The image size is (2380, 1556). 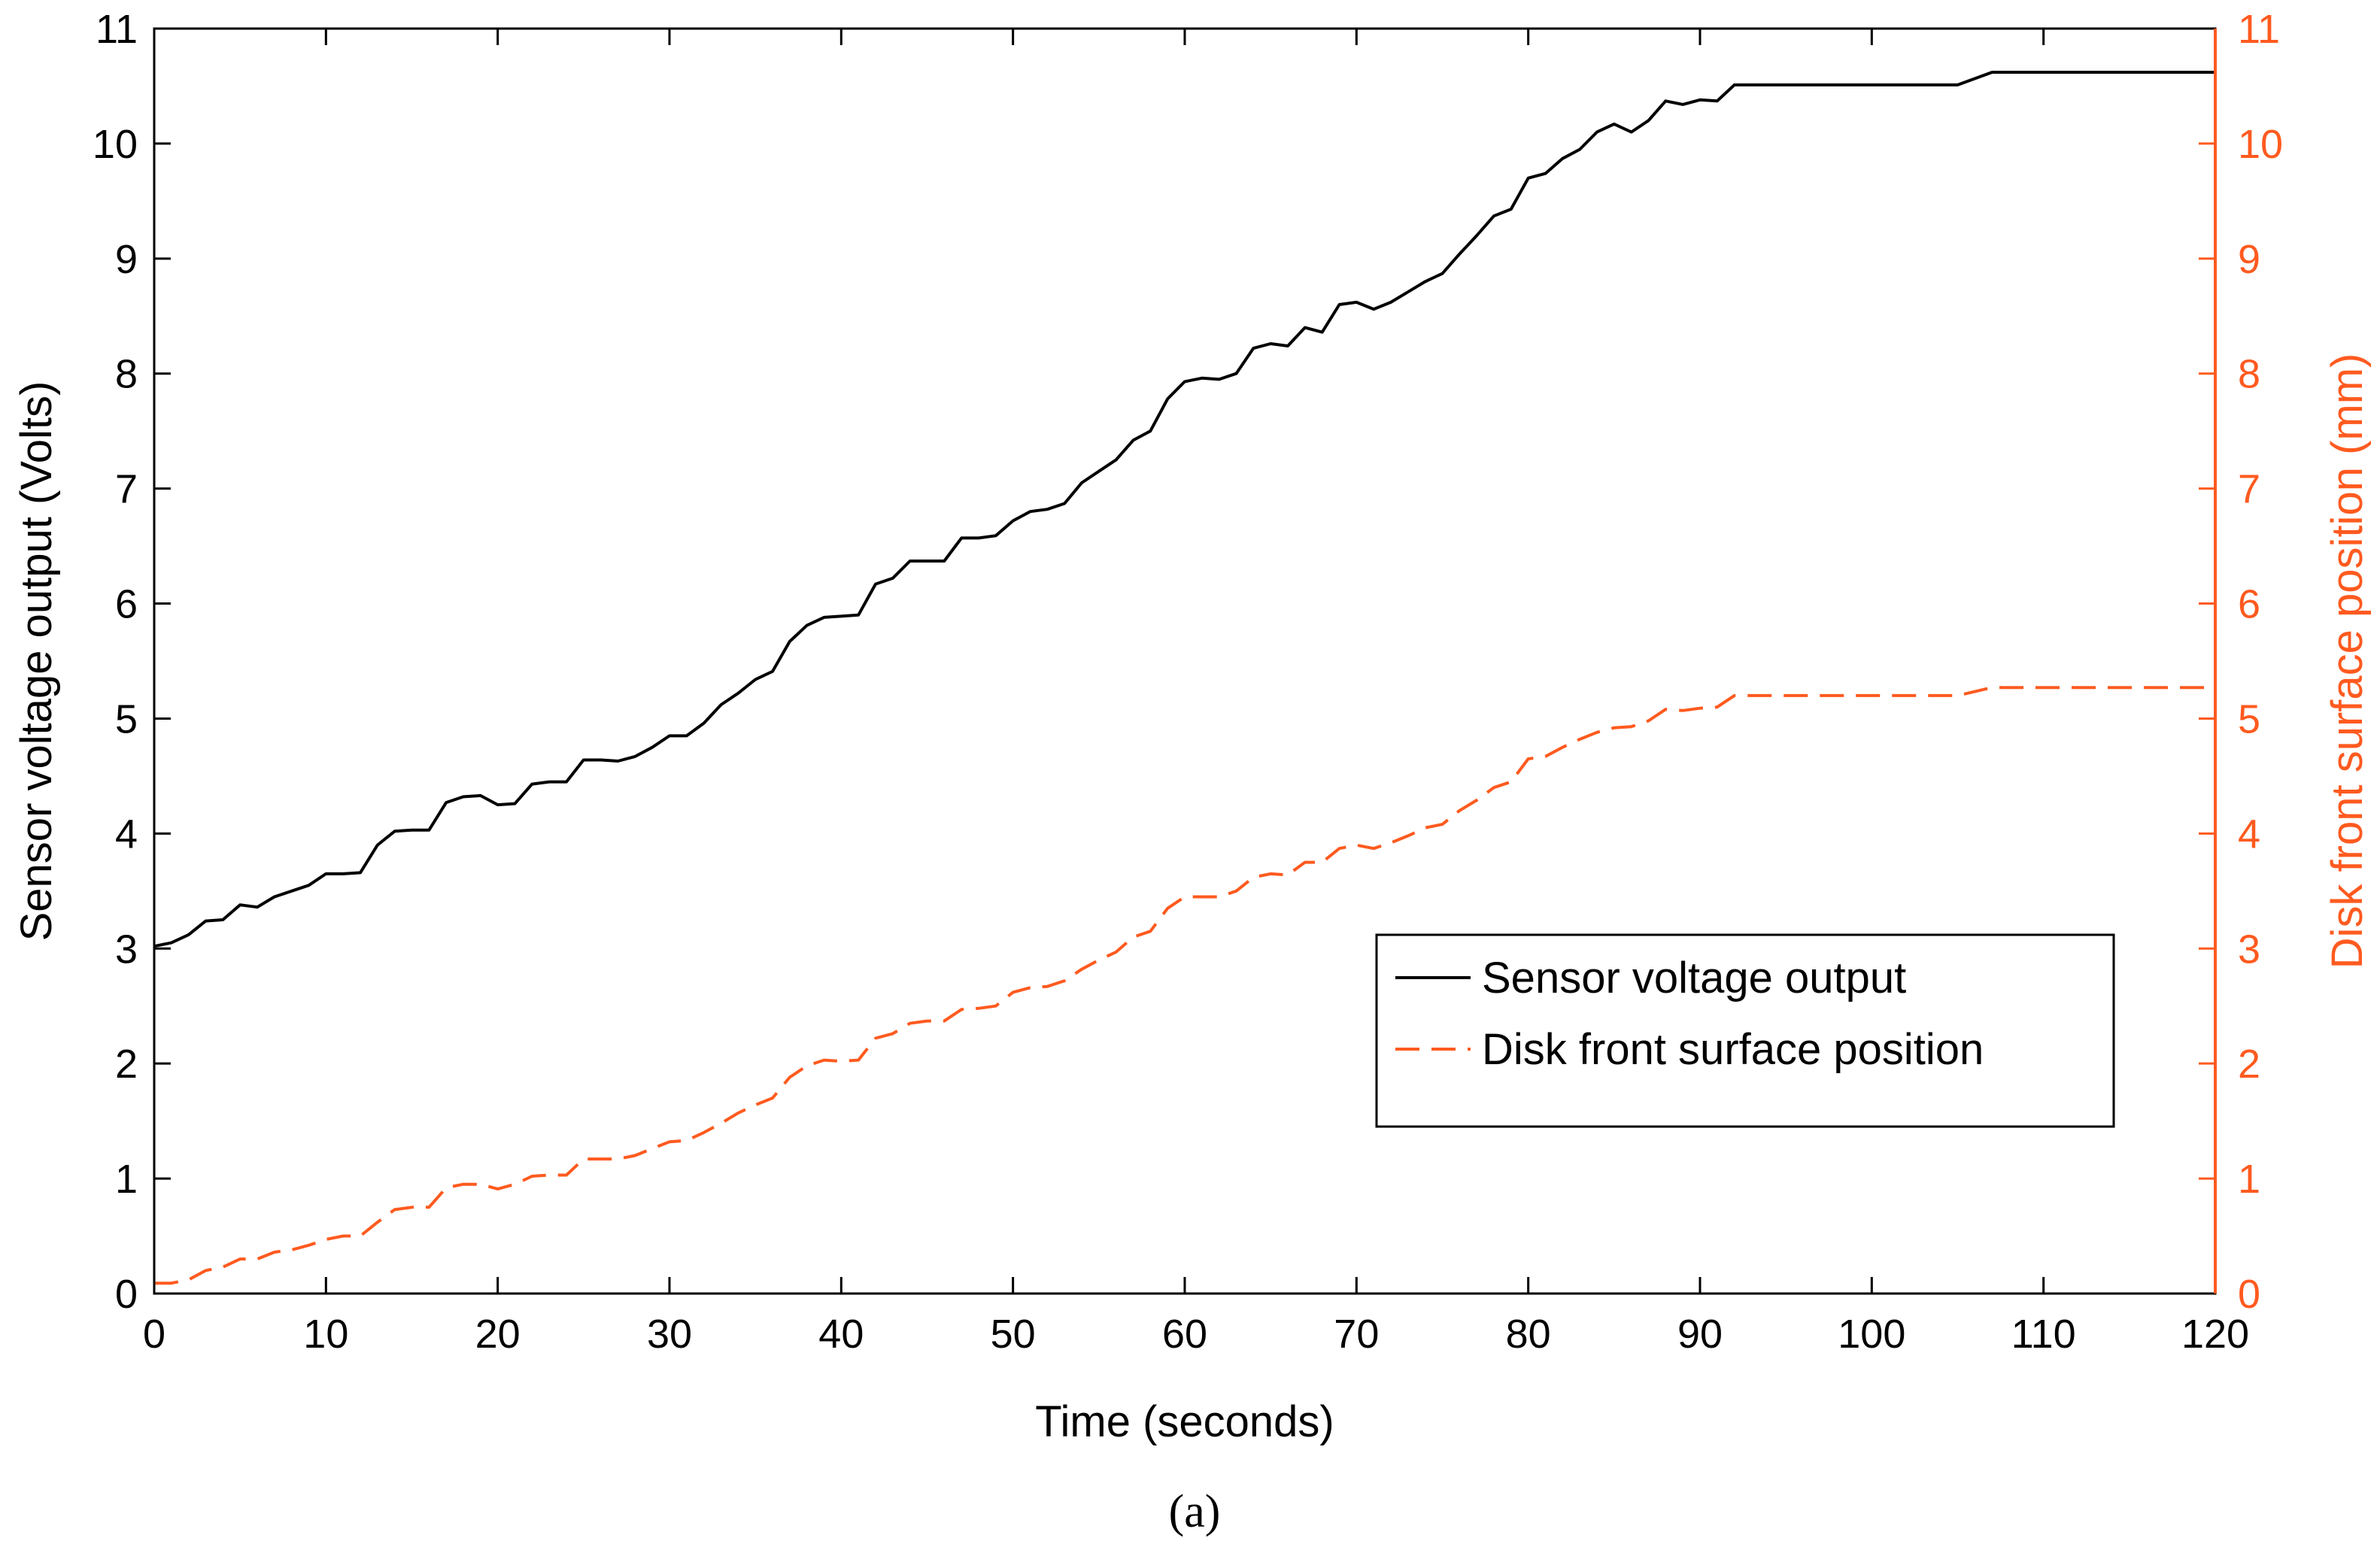 What do you see at coordinates (2249, 719) in the screenshot?
I see `right-y-tick-label: 5` at bounding box center [2249, 719].